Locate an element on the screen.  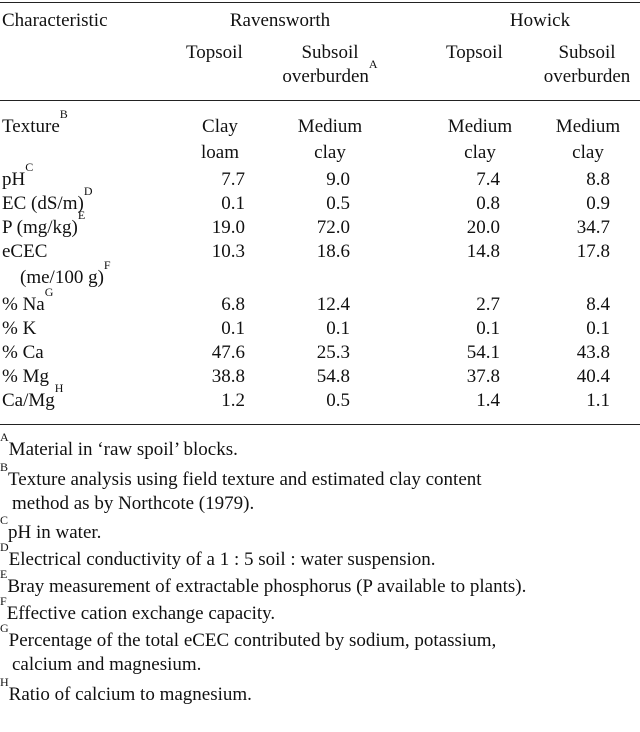
footnote: CpH in water. is located at coordinates (51, 528).